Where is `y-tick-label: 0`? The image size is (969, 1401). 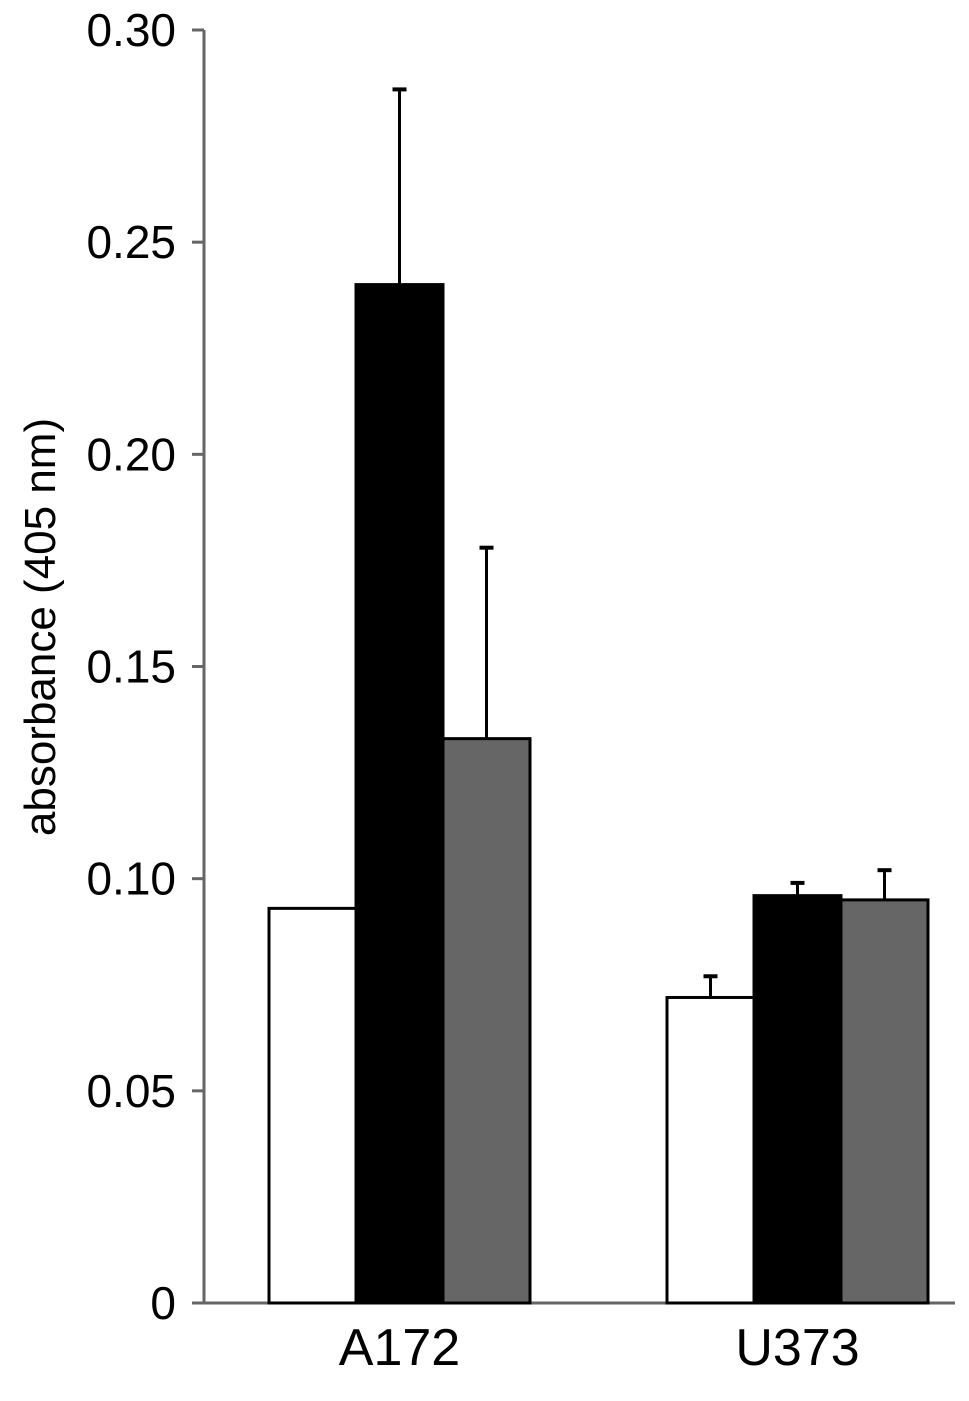
y-tick-label: 0 is located at coordinates (163, 1303).